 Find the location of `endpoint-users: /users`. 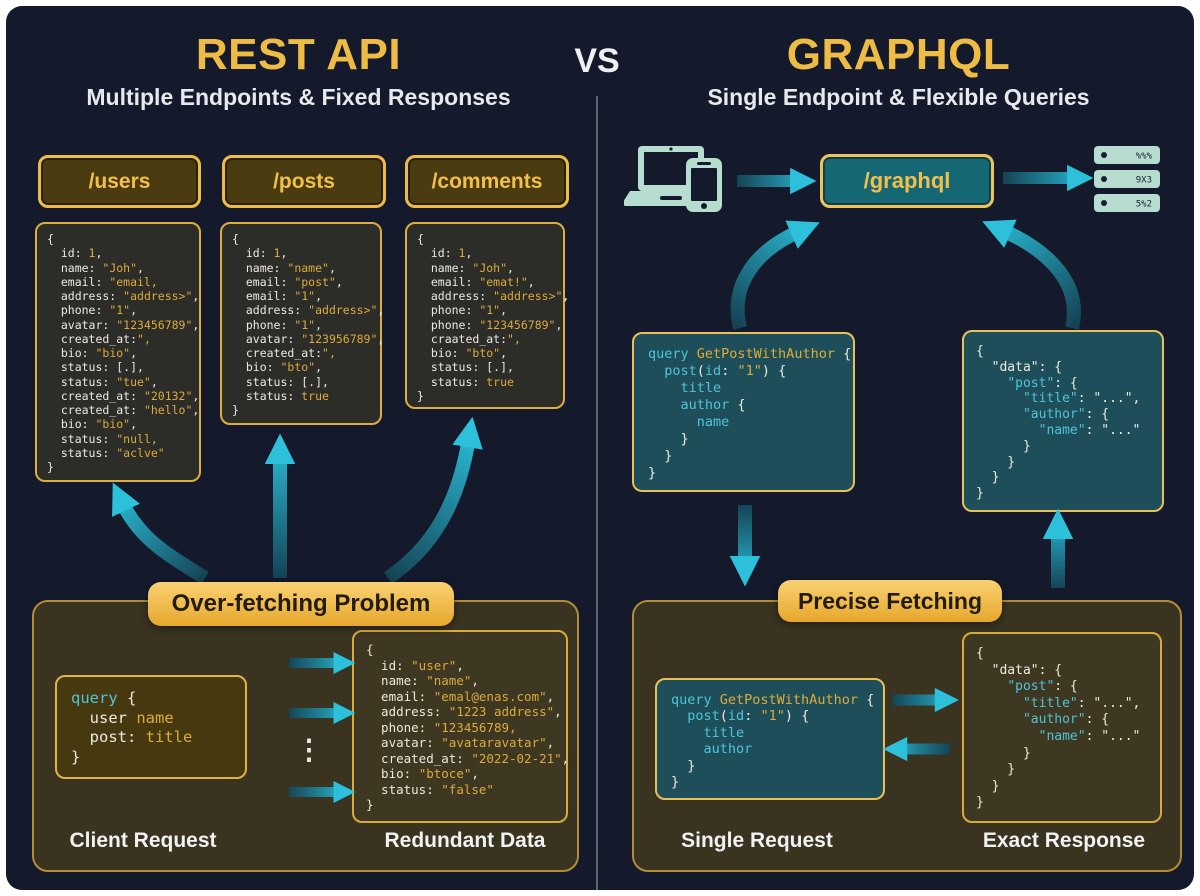

endpoint-users: /users is located at coordinates (119, 181).